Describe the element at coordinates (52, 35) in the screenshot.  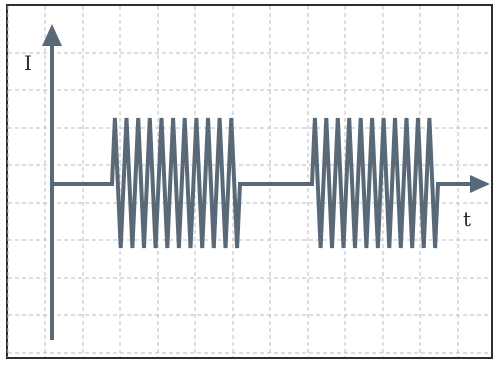
I see `y-axis-arrow` at that location.